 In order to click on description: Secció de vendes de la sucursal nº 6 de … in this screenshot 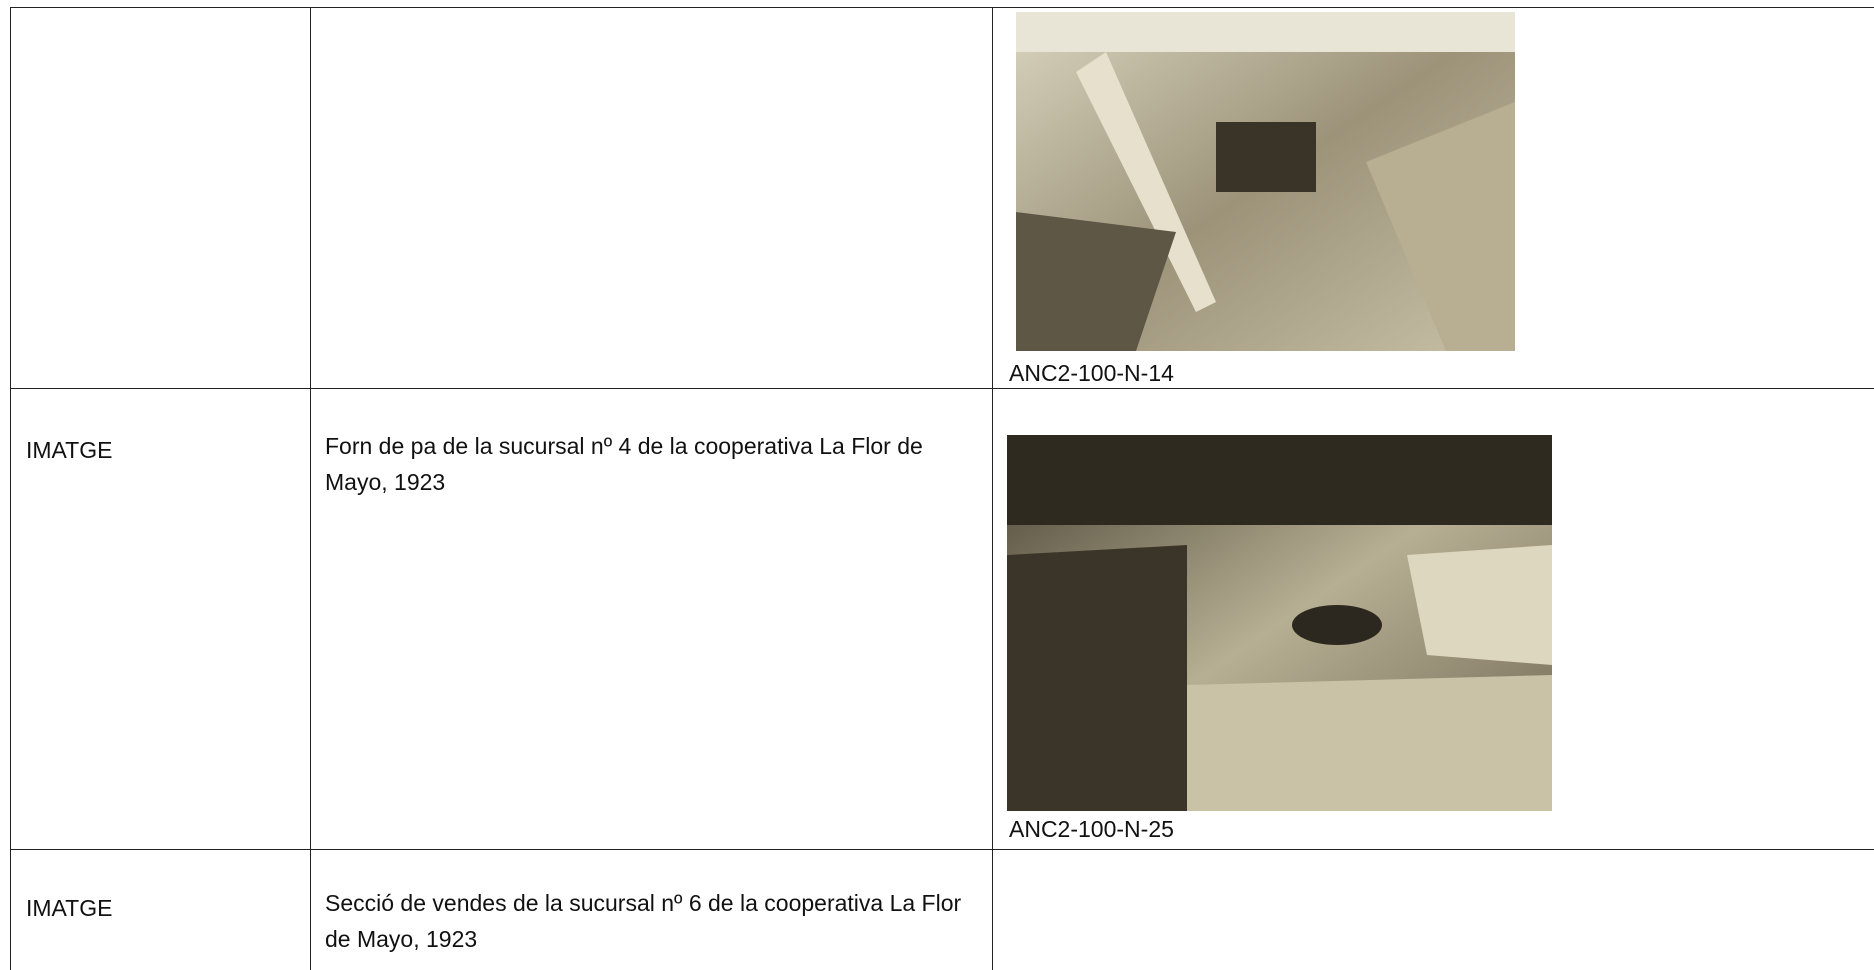, I will do `click(643, 921)`.